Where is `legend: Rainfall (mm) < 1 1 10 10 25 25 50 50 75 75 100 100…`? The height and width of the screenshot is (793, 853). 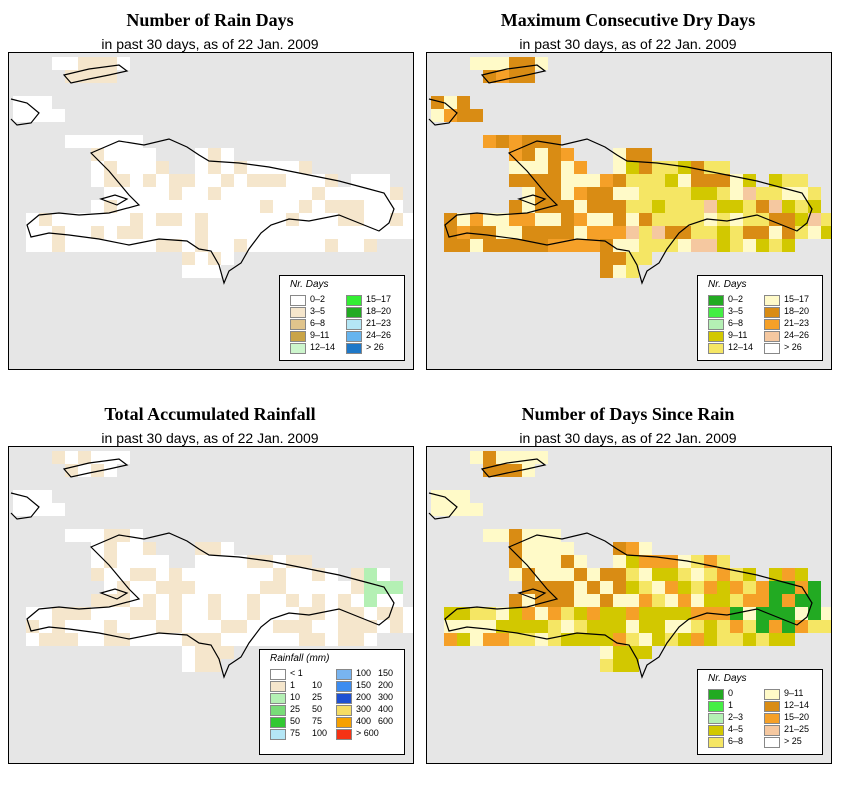
legend: Rainfall (mm) < 1 1 10 10 25 25 50 50 75 75 100 100… is located at coordinates (332, 702).